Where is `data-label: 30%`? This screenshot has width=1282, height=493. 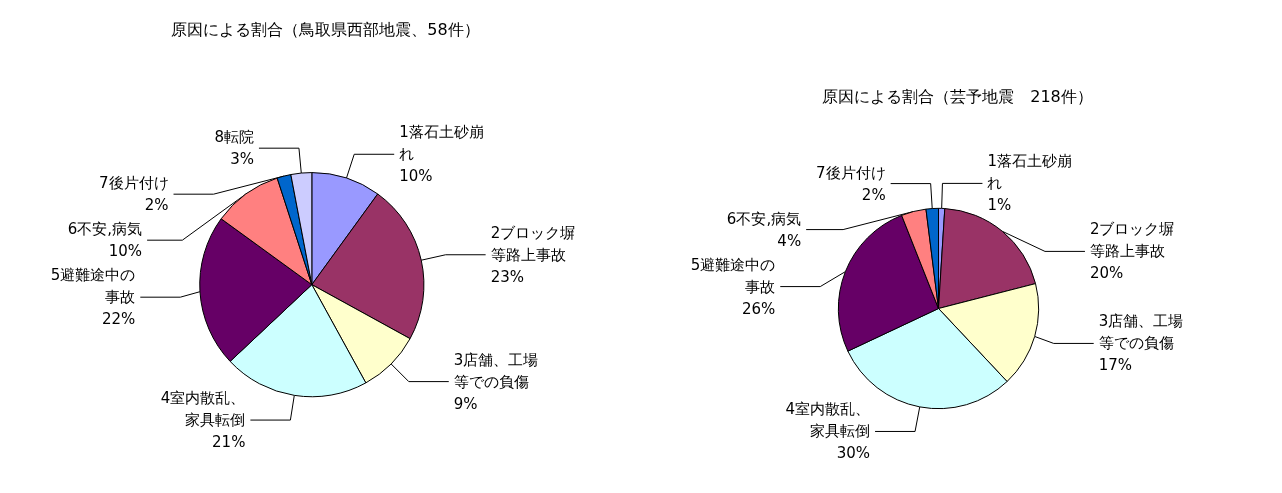 data-label: 30% is located at coordinates (853, 453).